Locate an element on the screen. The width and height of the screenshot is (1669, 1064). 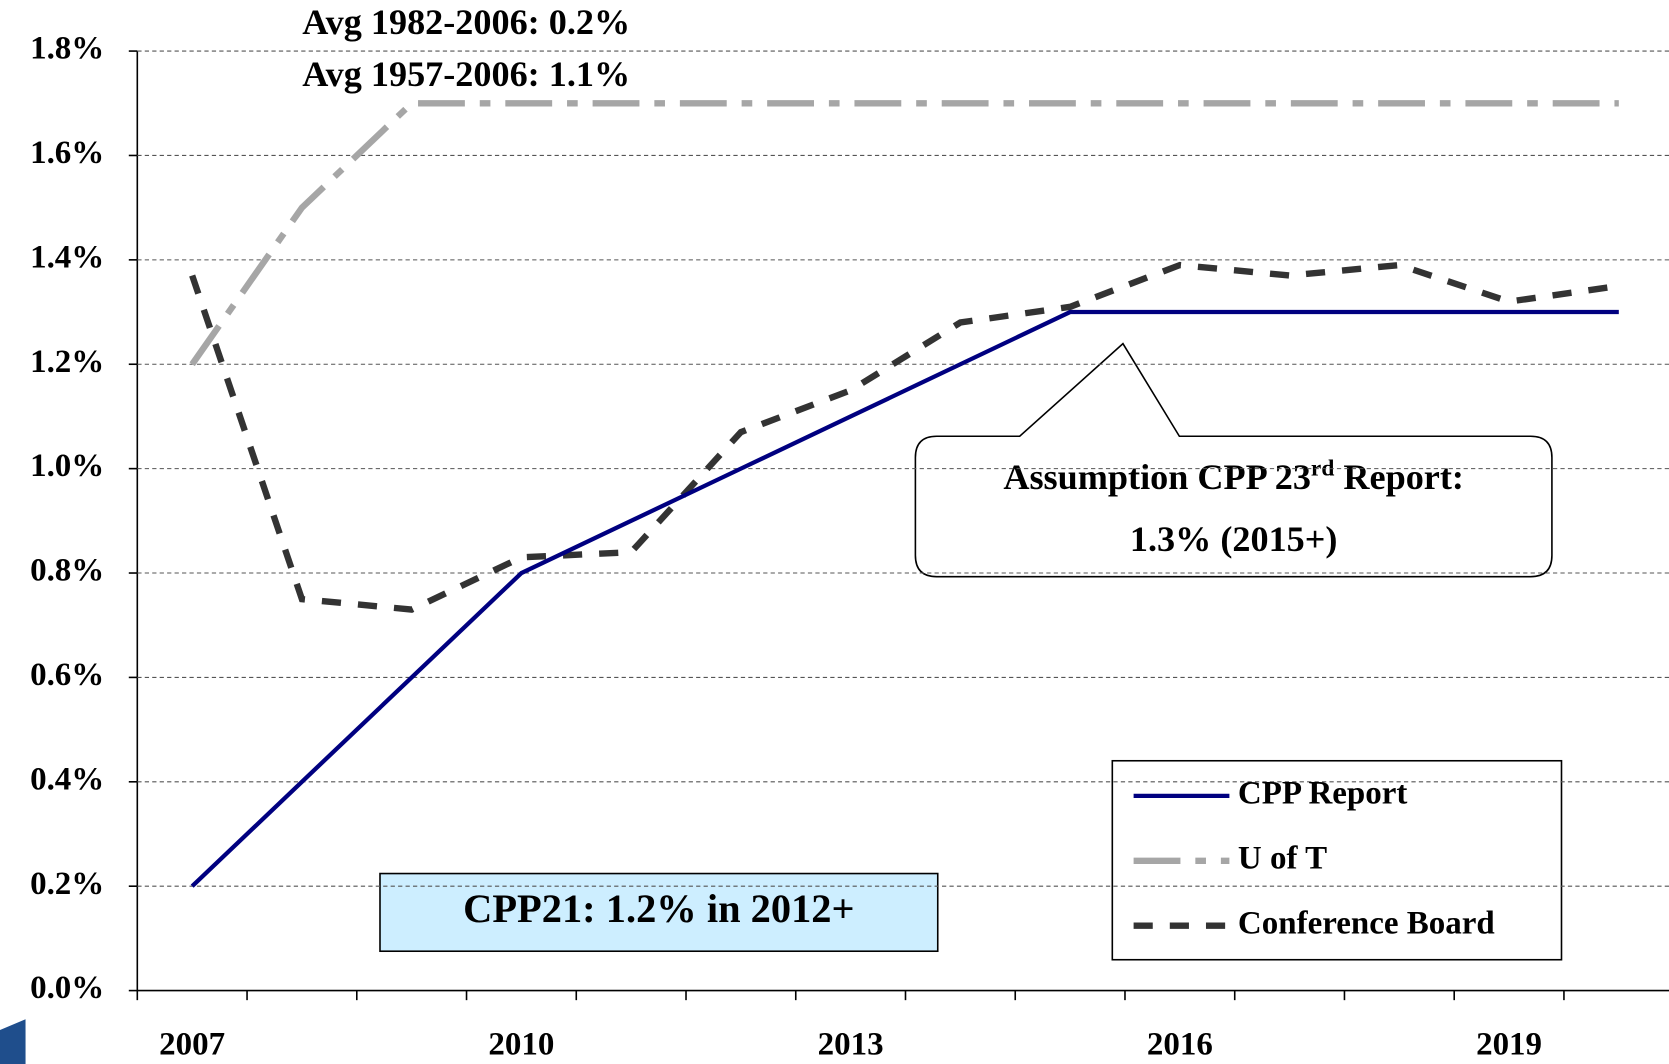
annotation: Avg 1957-2006: 1.1% is located at coordinates (466, 74).